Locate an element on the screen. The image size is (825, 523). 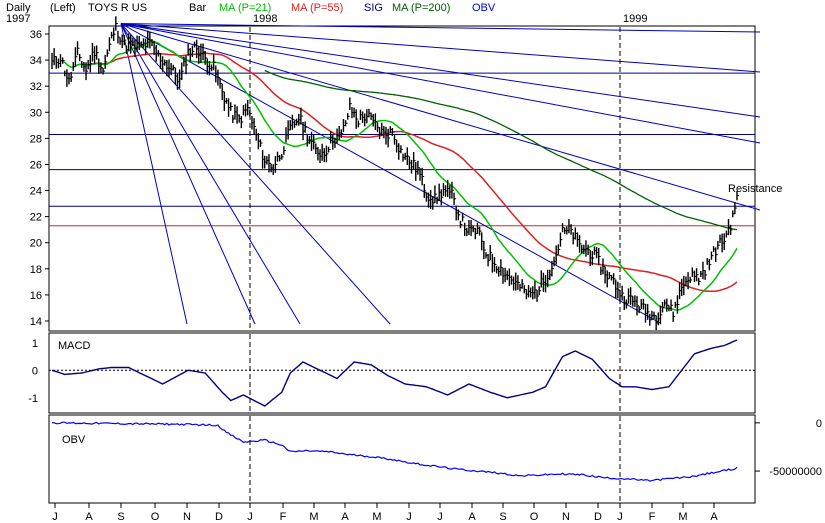
obv-legend: OBV is located at coordinates (484, 8).